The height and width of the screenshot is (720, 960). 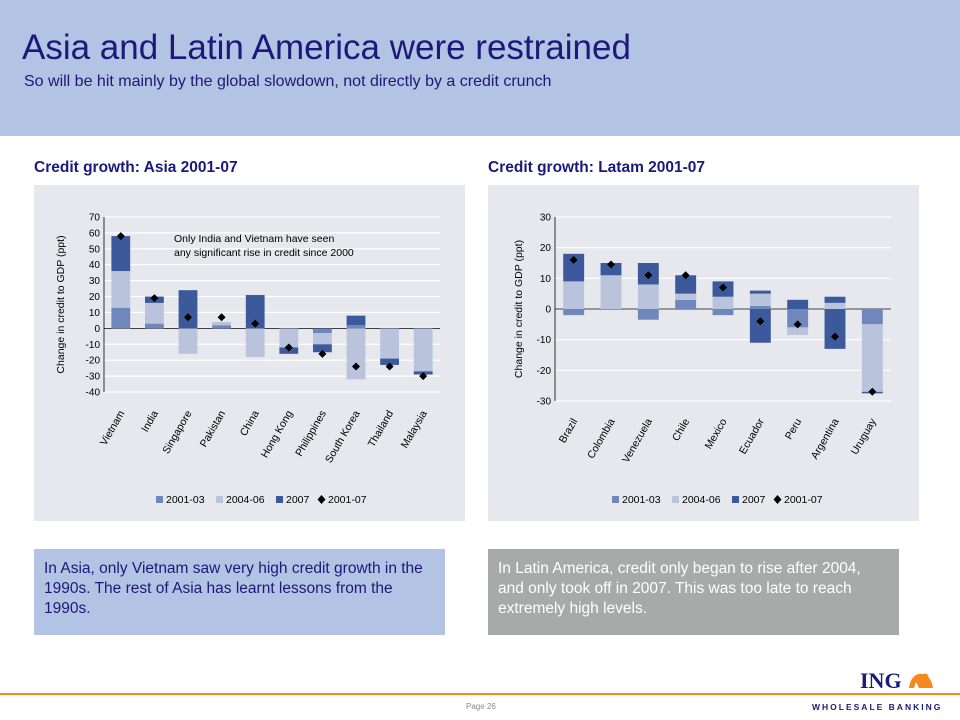 What do you see at coordinates (544, 402) in the screenshot?
I see `y-tick-label: -30` at bounding box center [544, 402].